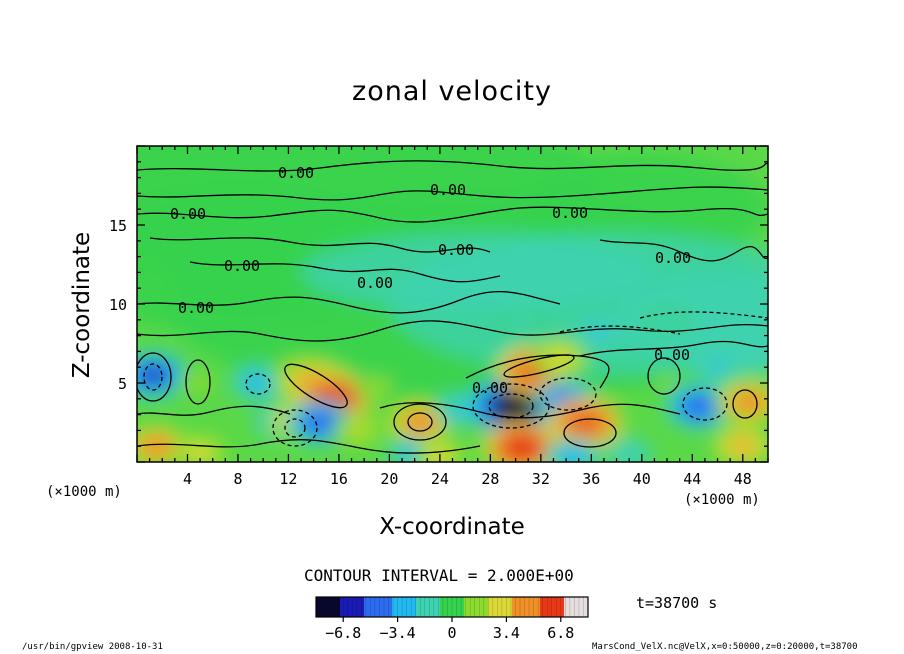 The width and height of the screenshot is (904, 654). Describe the element at coordinates (92, 647) in the screenshot. I see `footer-program-date: /usr/bin/gpview 2008-10-31` at that location.